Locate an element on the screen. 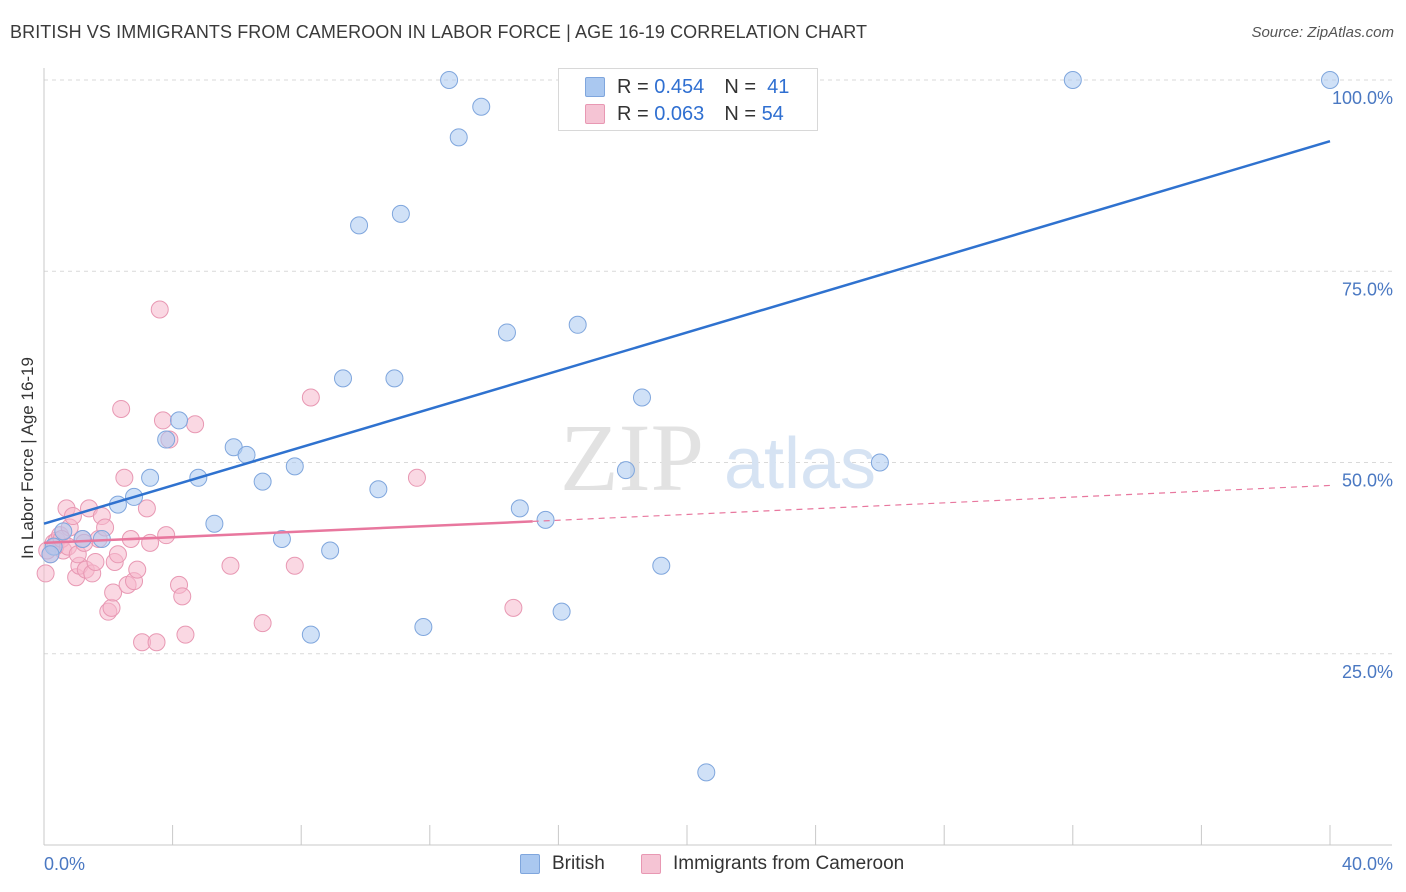 This screenshot has height=892, width=1406. bottom-legend-british: British is located at coordinates (562, 864).